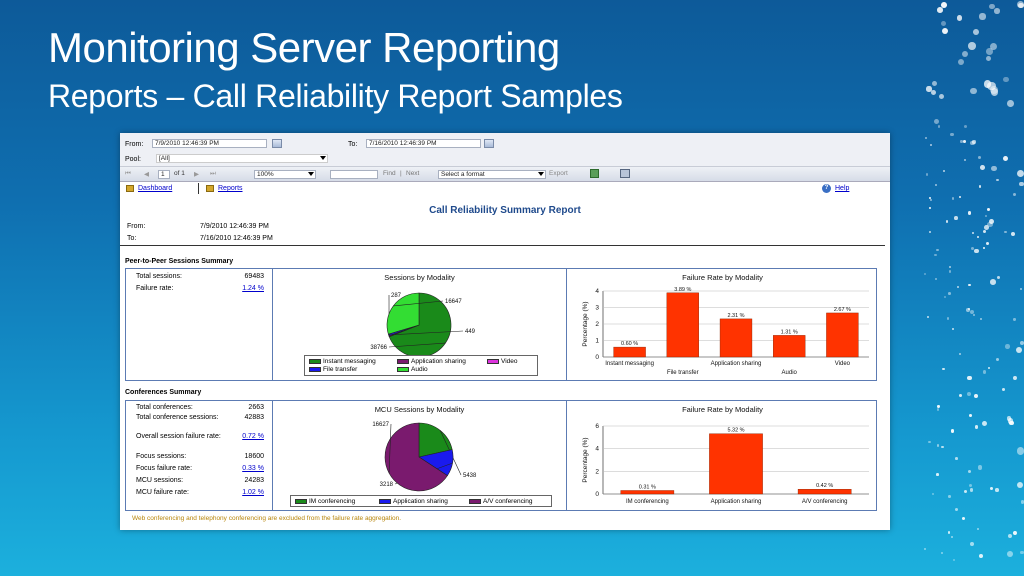  I want to click on legend-item: File transfer, so click(333, 369).